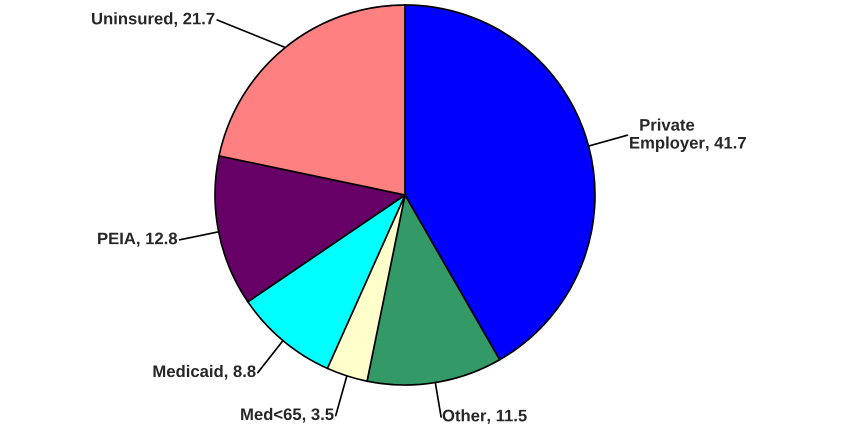 The width and height of the screenshot is (844, 437). What do you see at coordinates (318, 415) in the screenshot?
I see `data-label: , 3.5` at bounding box center [318, 415].